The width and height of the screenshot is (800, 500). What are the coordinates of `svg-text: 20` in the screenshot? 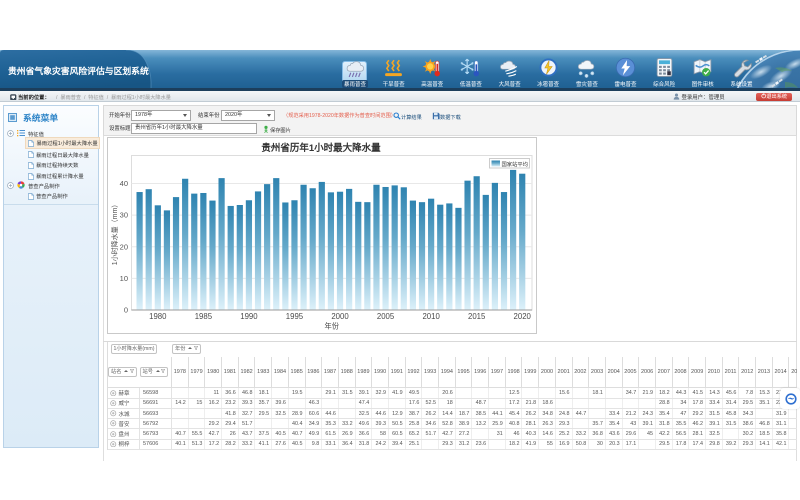 It's located at (124, 246).